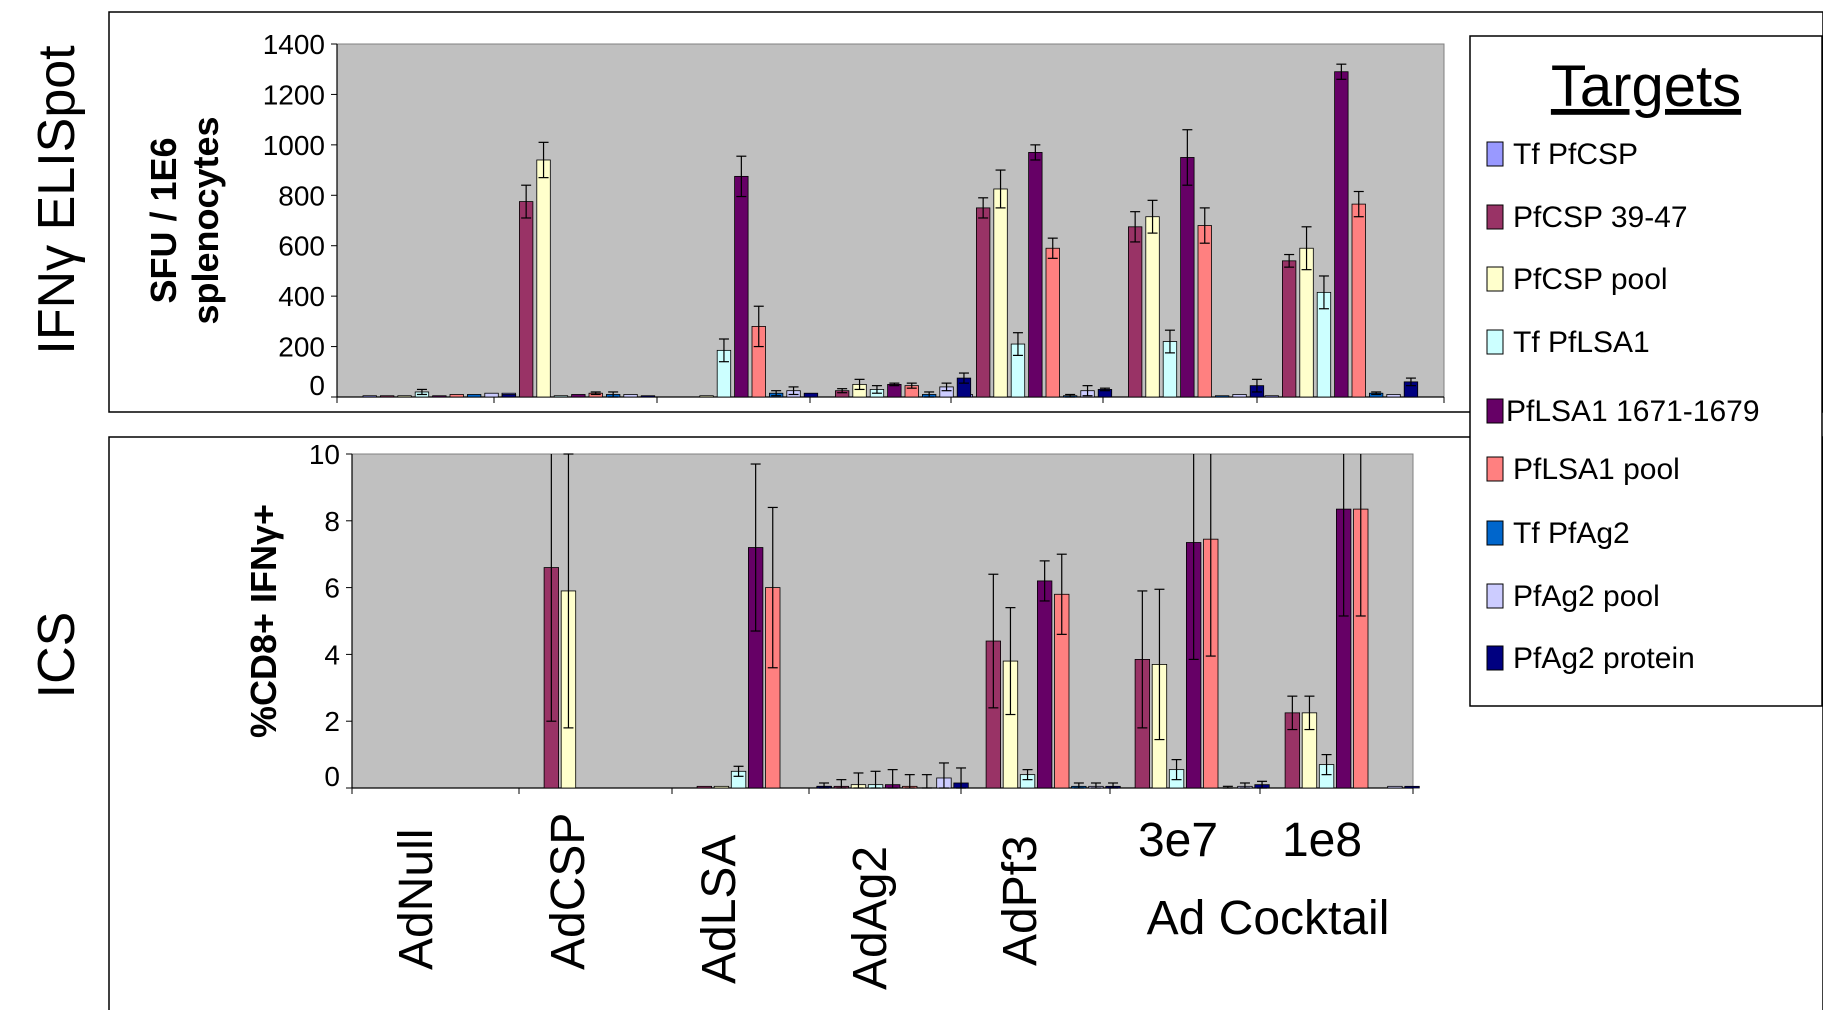 Image resolution: width=1823 pixels, height=1010 pixels. I want to click on legend-item-label: PfLSA1 1671-1679, so click(1633, 411).